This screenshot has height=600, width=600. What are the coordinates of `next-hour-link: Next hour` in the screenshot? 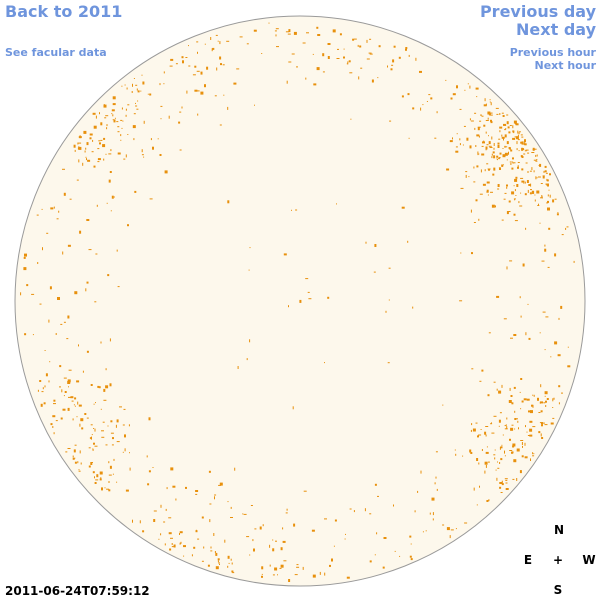 It's located at (566, 65).